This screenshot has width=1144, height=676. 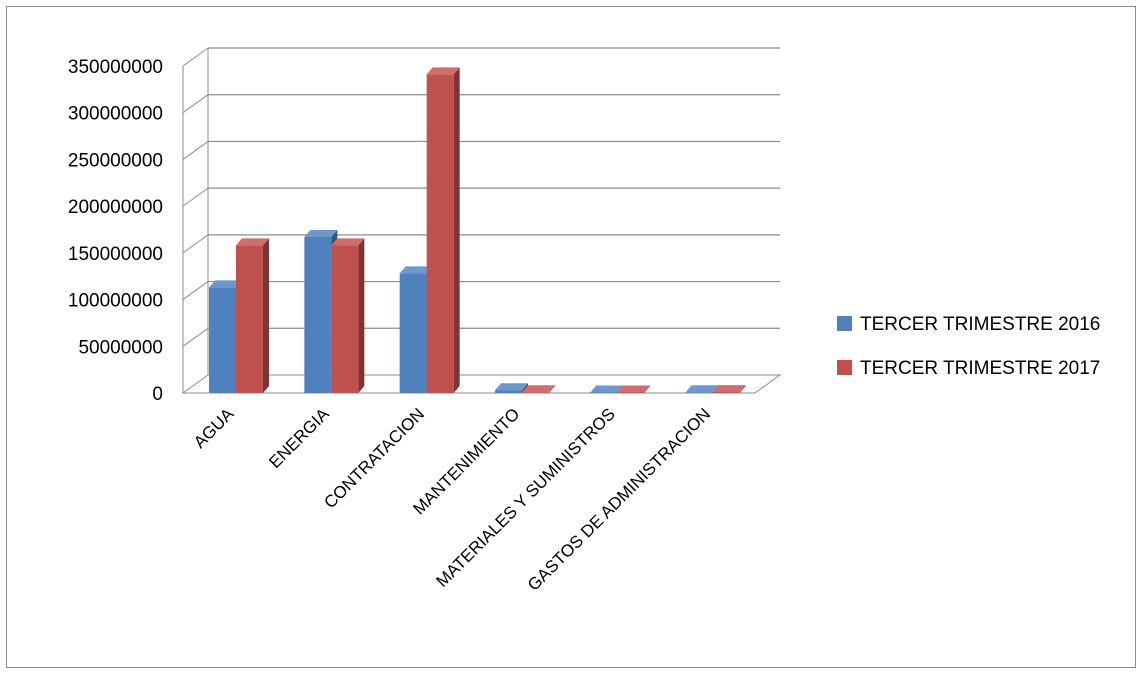 What do you see at coordinates (157, 394) in the screenshot?
I see `y-tick-label: 0` at bounding box center [157, 394].